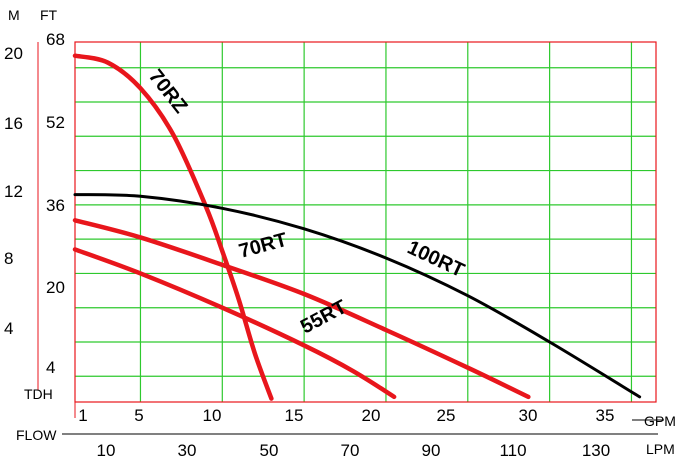  What do you see at coordinates (371, 415) in the screenshot?
I see `tick-label-gpm: 20` at bounding box center [371, 415].